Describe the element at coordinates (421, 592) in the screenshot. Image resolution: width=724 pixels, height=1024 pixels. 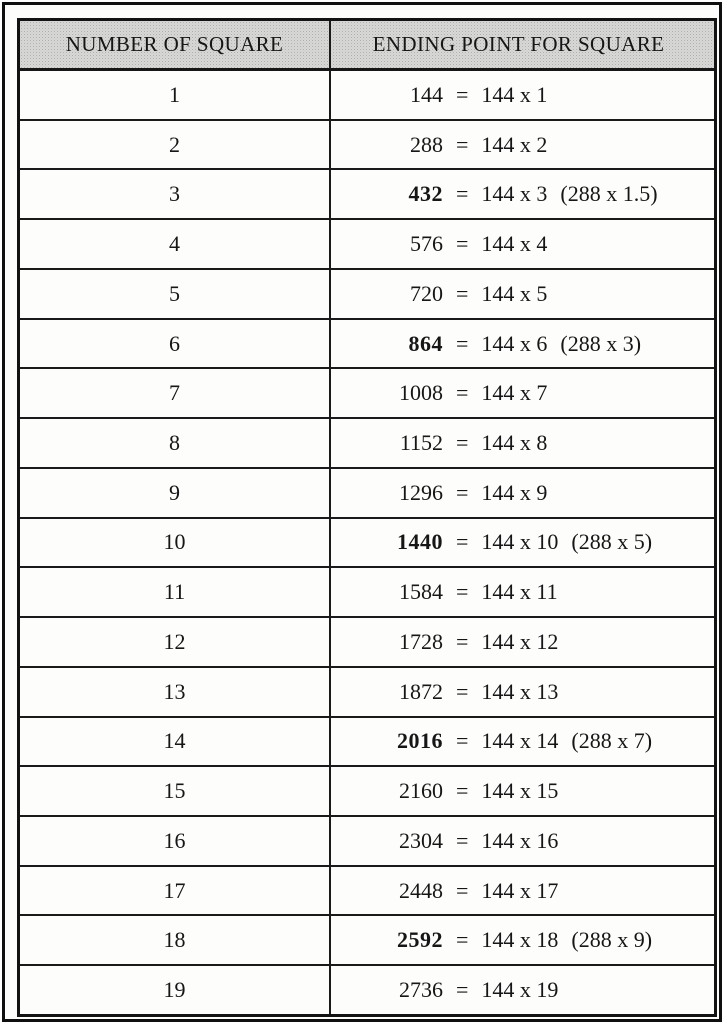
I see `ending-point-value: 1584` at that location.